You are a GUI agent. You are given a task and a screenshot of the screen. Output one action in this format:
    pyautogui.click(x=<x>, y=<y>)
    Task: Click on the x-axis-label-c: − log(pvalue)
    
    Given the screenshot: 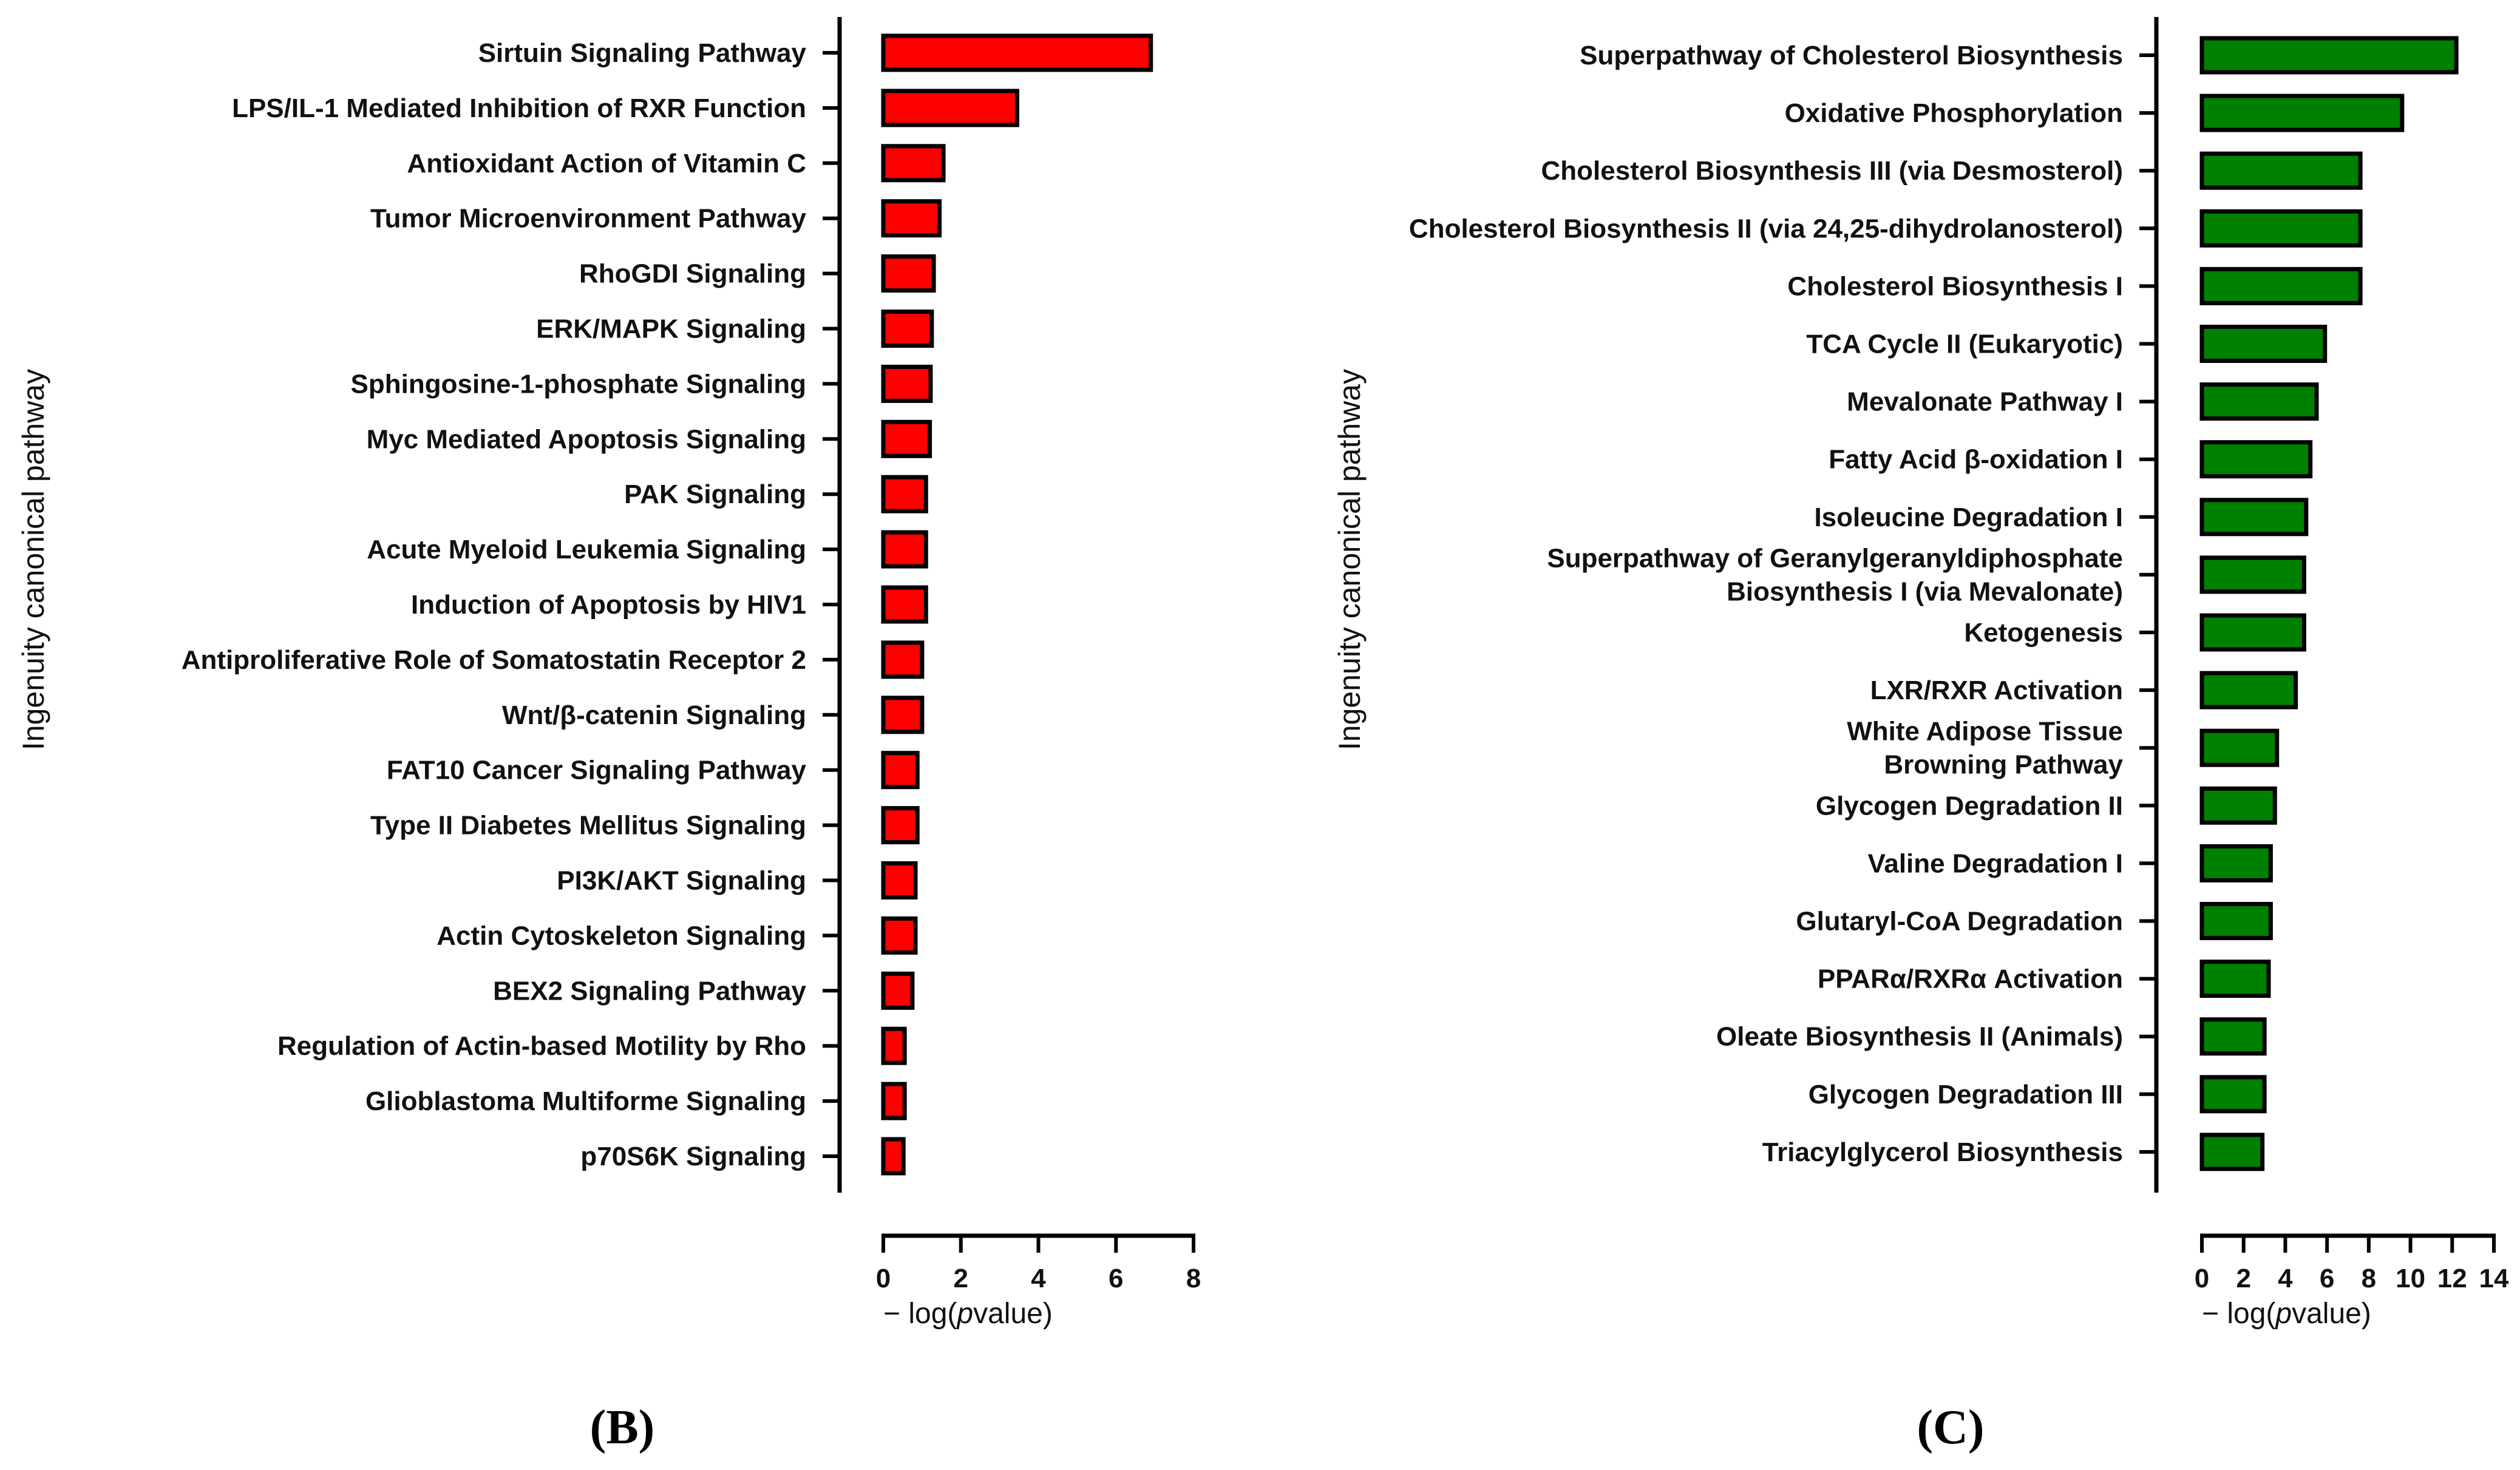 What is the action you would take?
    pyautogui.click(x=2286, y=1314)
    